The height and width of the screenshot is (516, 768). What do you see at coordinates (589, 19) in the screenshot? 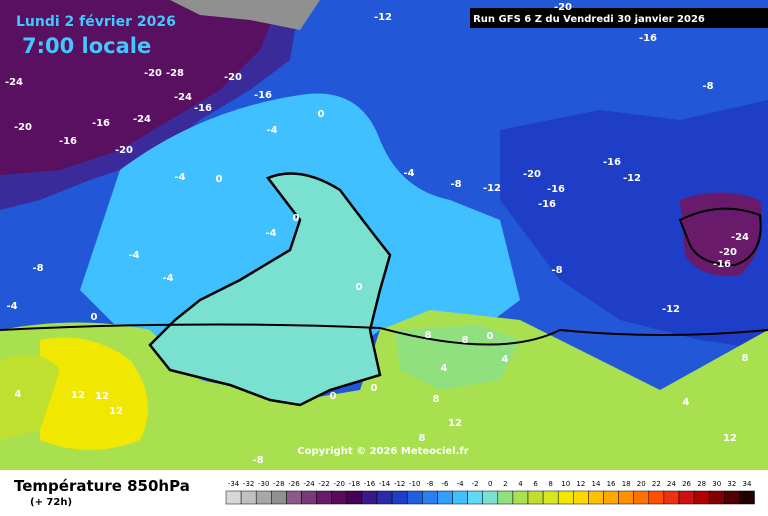
I see `run-info: Run GFS 6 Z du Vendredi 30 janvier 2026` at bounding box center [589, 19].